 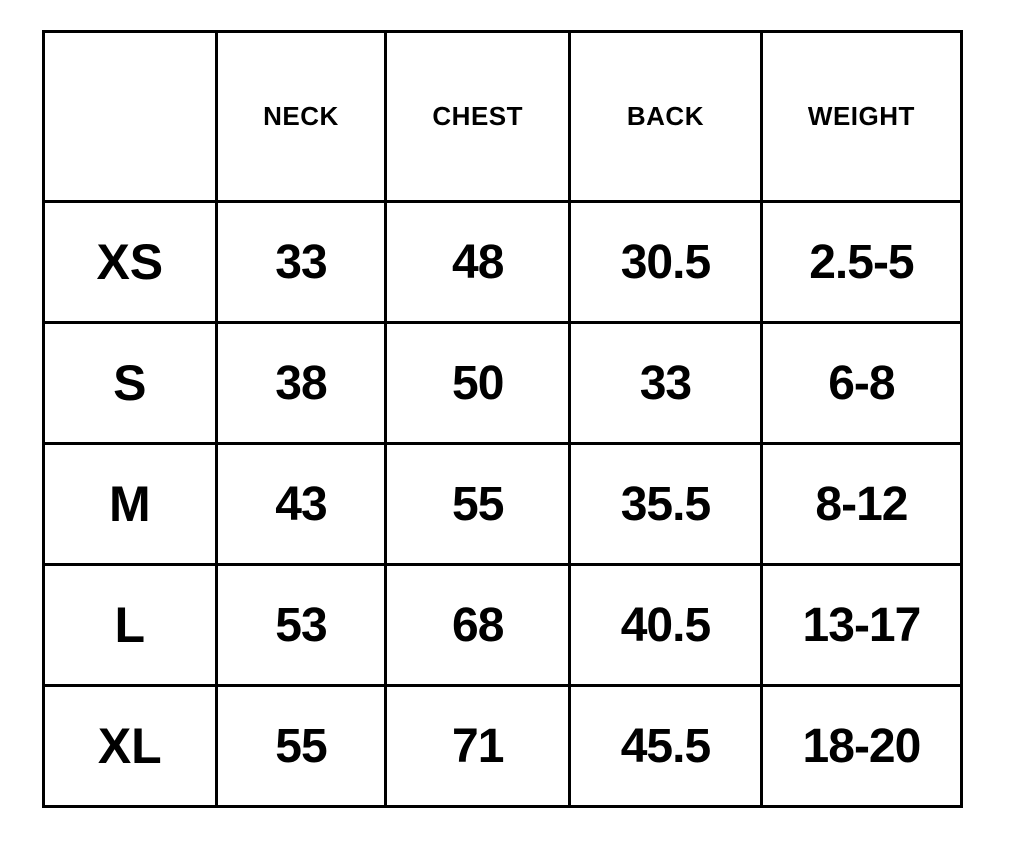 I want to click on cell-l-weight: 13-17, so click(x=861, y=625).